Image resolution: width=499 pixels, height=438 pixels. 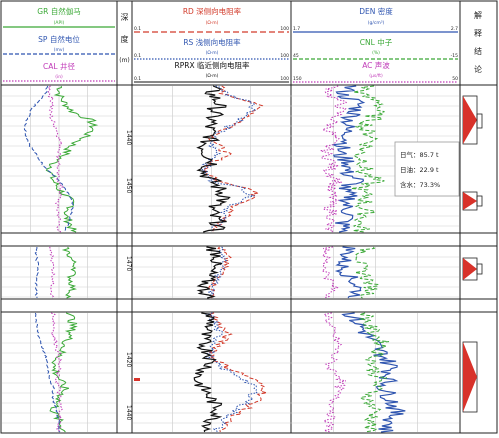 I want to click on header-gr-track: GR 自然伽马 (API) SP 自然电位 (mv) CAL 井径 (in), so click(x=59, y=44).